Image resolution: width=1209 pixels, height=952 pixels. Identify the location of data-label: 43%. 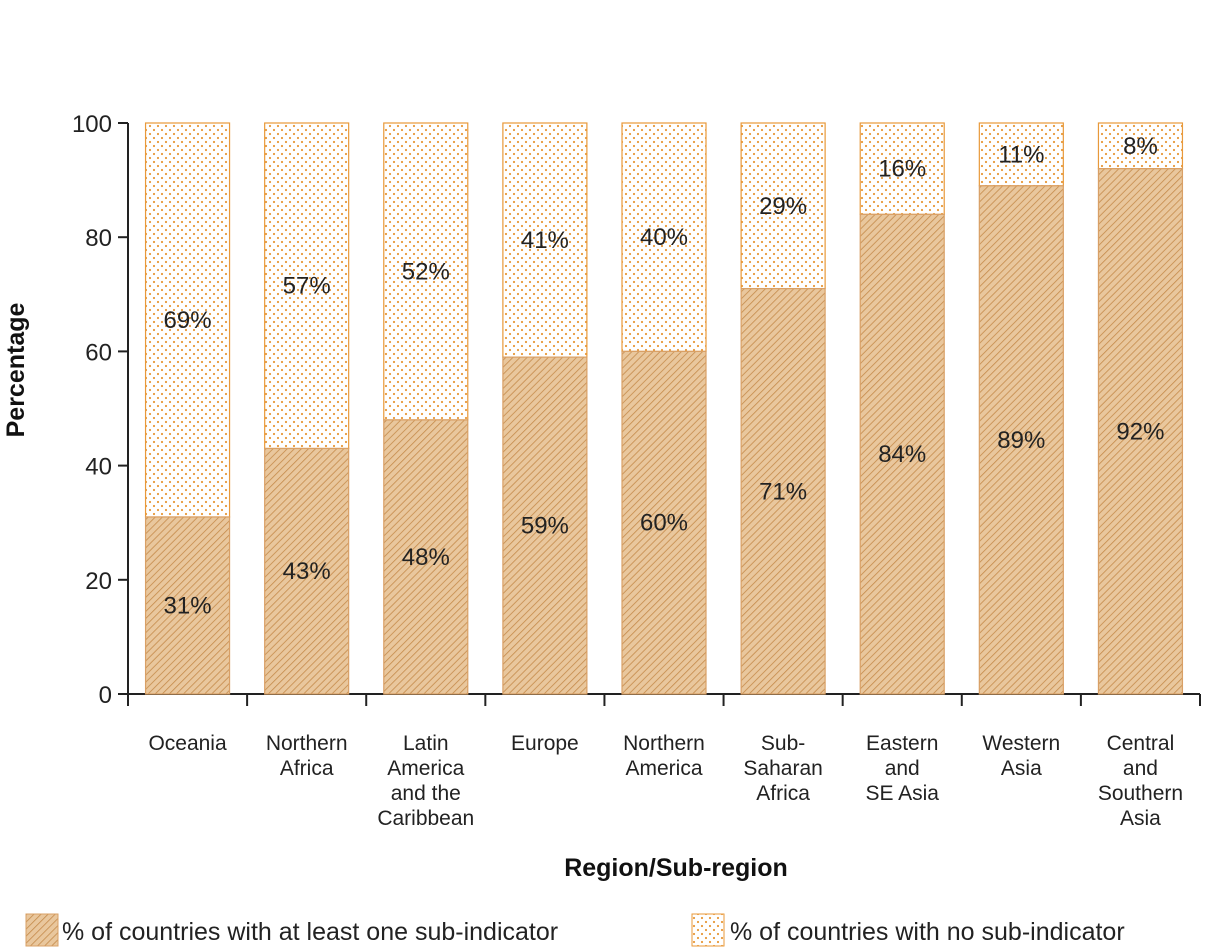
(307, 571).